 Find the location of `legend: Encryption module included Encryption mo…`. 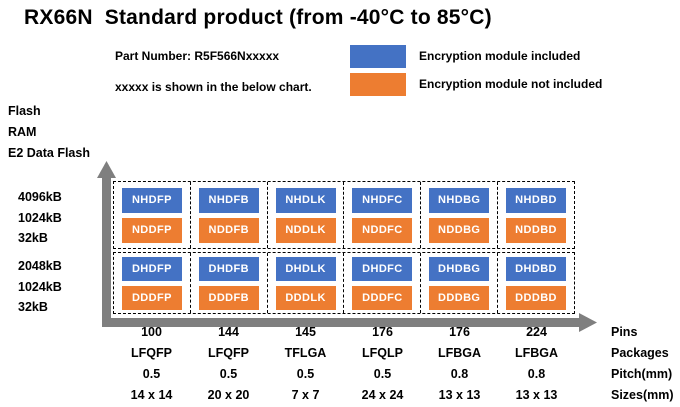

legend: Encryption module included Encryption mo… is located at coordinates (476, 70).